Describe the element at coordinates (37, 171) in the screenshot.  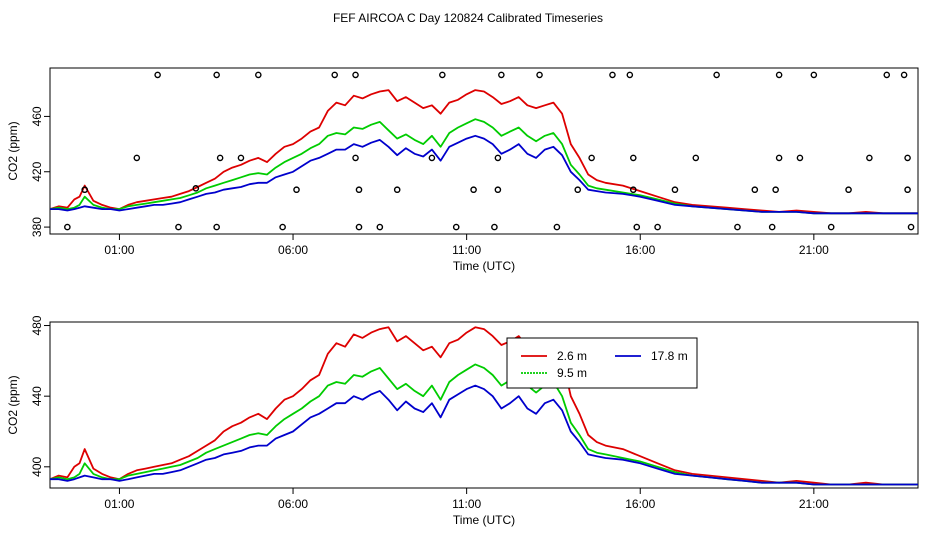
I see `y-tick-label: 420` at that location.